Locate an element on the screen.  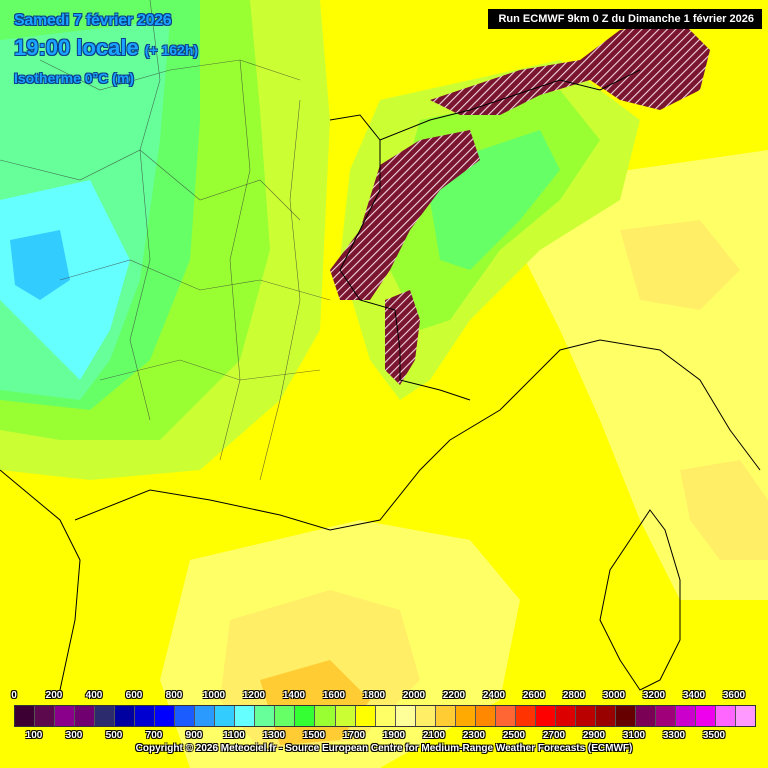
legend-label-top: 0 is located at coordinates (14, 695).